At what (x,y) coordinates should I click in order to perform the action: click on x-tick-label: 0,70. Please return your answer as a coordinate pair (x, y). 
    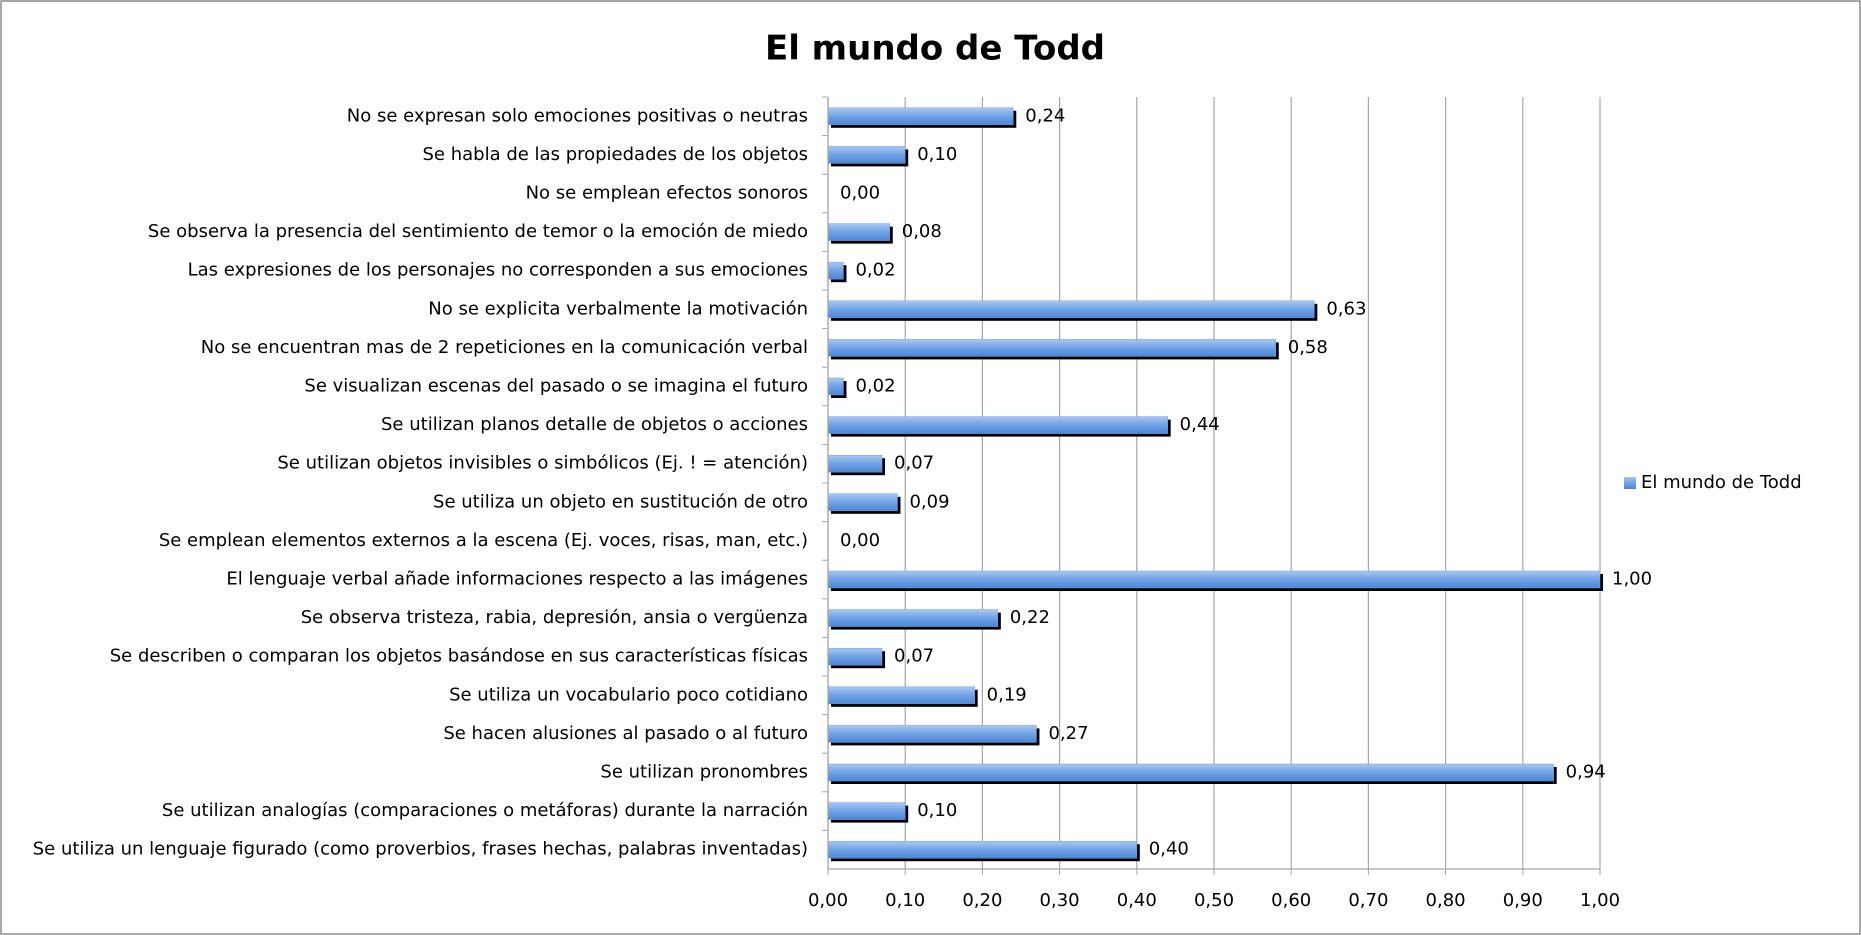
    Looking at the image, I should click on (1368, 900).